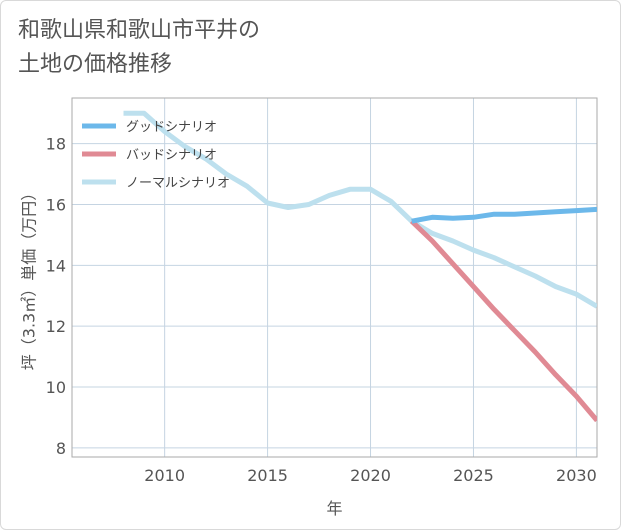  I want to click on x-tick-labels: 2010 2015 2020 2025 2030, so click(370, 475).